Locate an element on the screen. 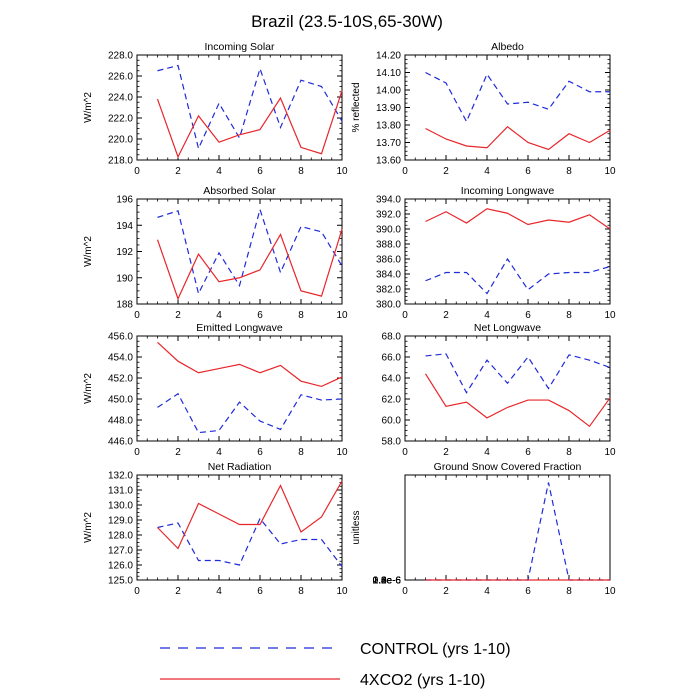 The width and height of the screenshot is (700, 700). panel-title: Albedo is located at coordinates (507, 47).